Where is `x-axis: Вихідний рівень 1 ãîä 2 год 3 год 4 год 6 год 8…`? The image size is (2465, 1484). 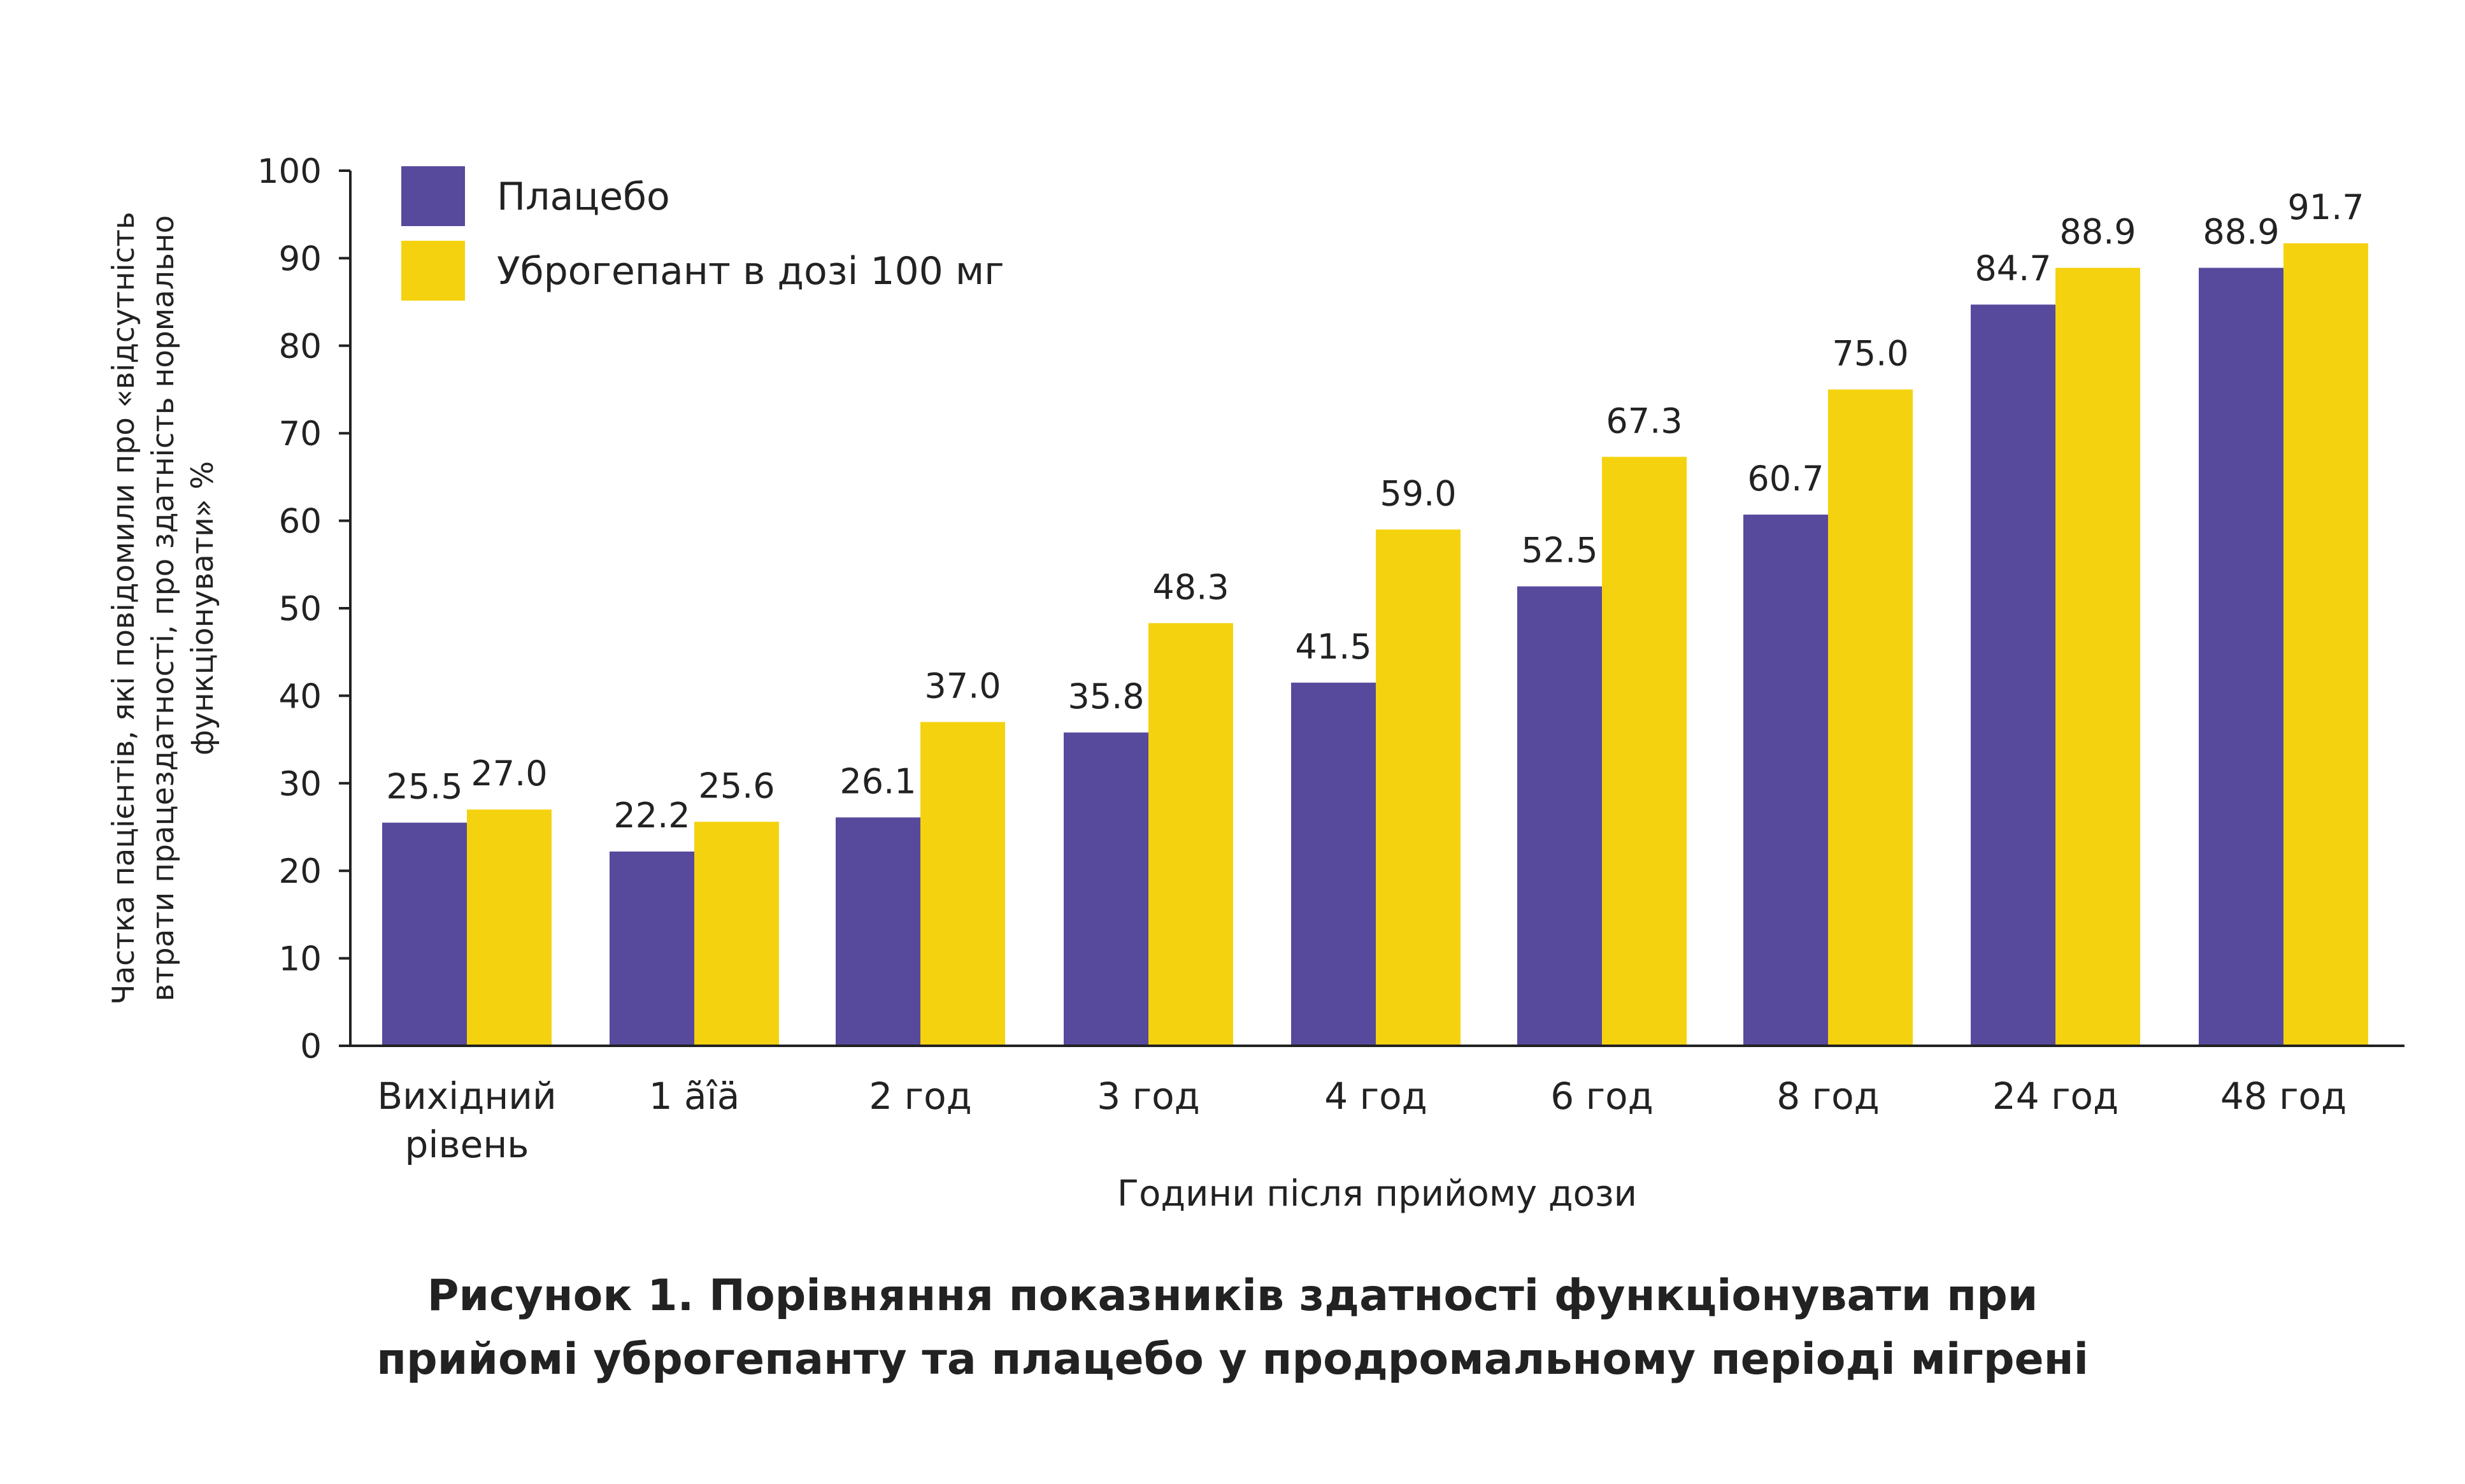
x-axis: Вихідний рівень 1 ãîä 2 год 3 год 4 год 6 год 8… is located at coordinates (1377, 1105).